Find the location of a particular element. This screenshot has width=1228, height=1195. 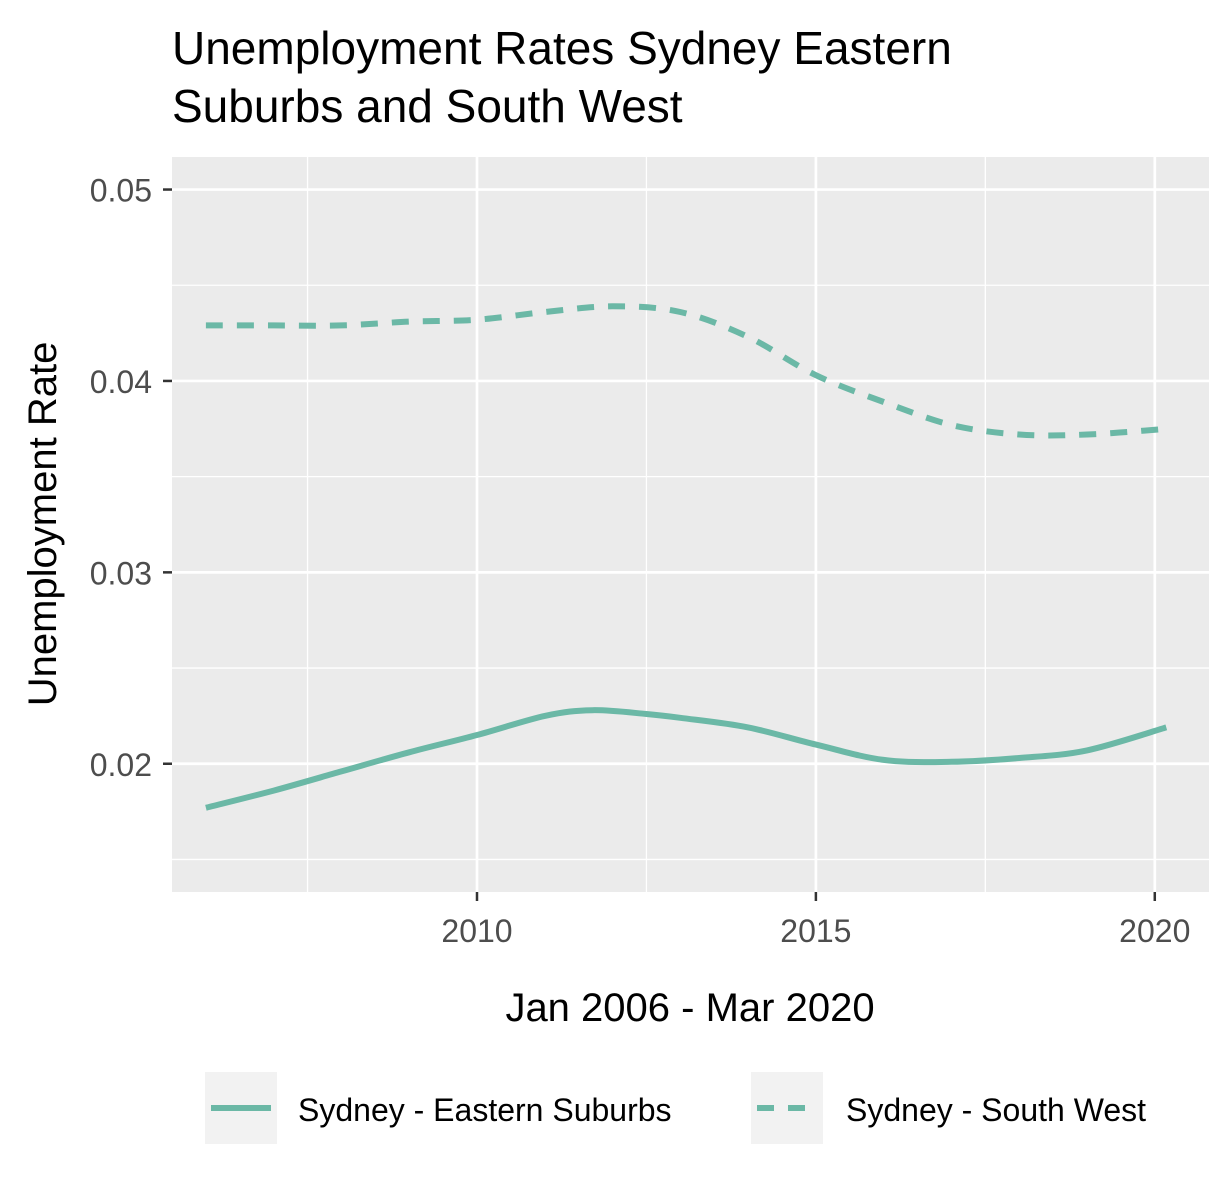

y-tick-label: 0.05 is located at coordinates (121, 191).